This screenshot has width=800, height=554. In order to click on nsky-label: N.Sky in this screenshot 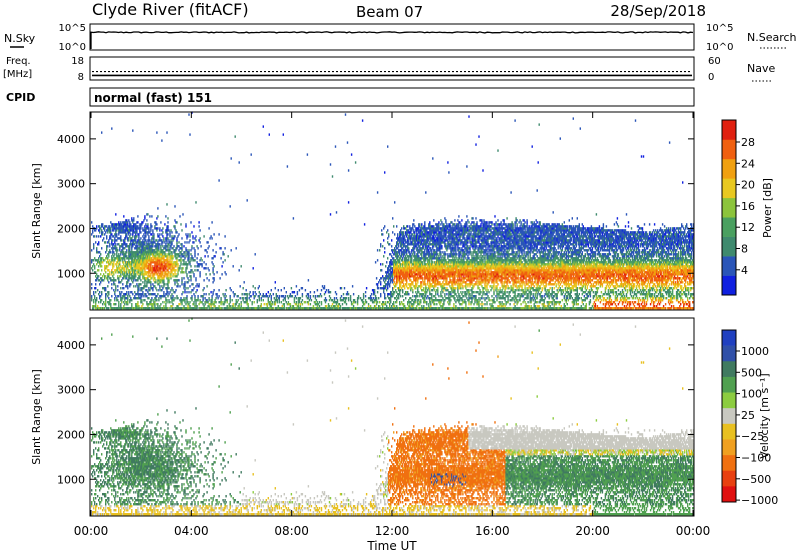, I will do `click(20, 38)`.